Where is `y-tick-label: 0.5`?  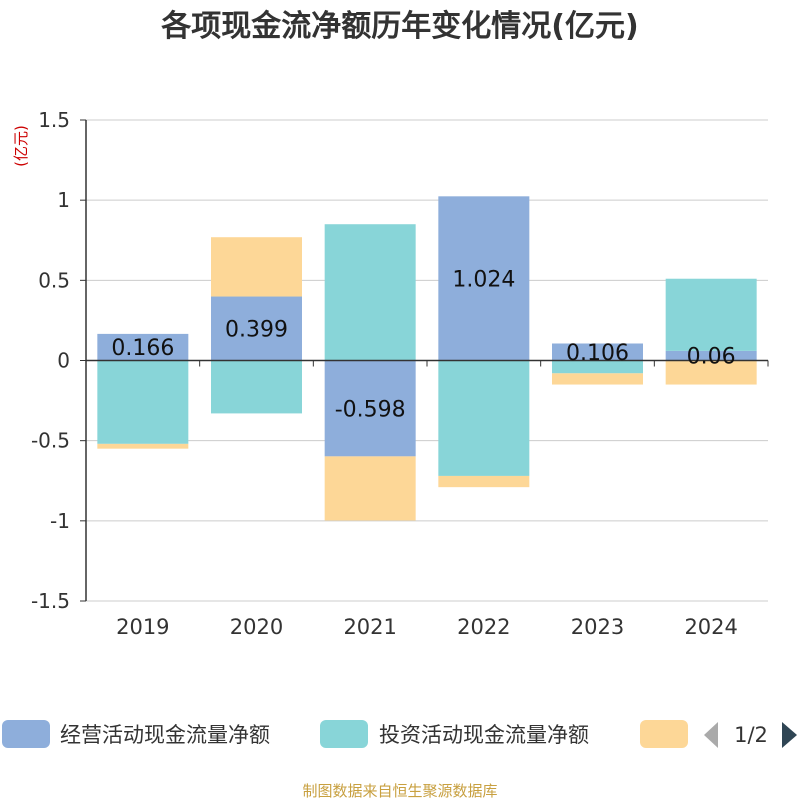
y-tick-label: 0.5 is located at coordinates (54, 280).